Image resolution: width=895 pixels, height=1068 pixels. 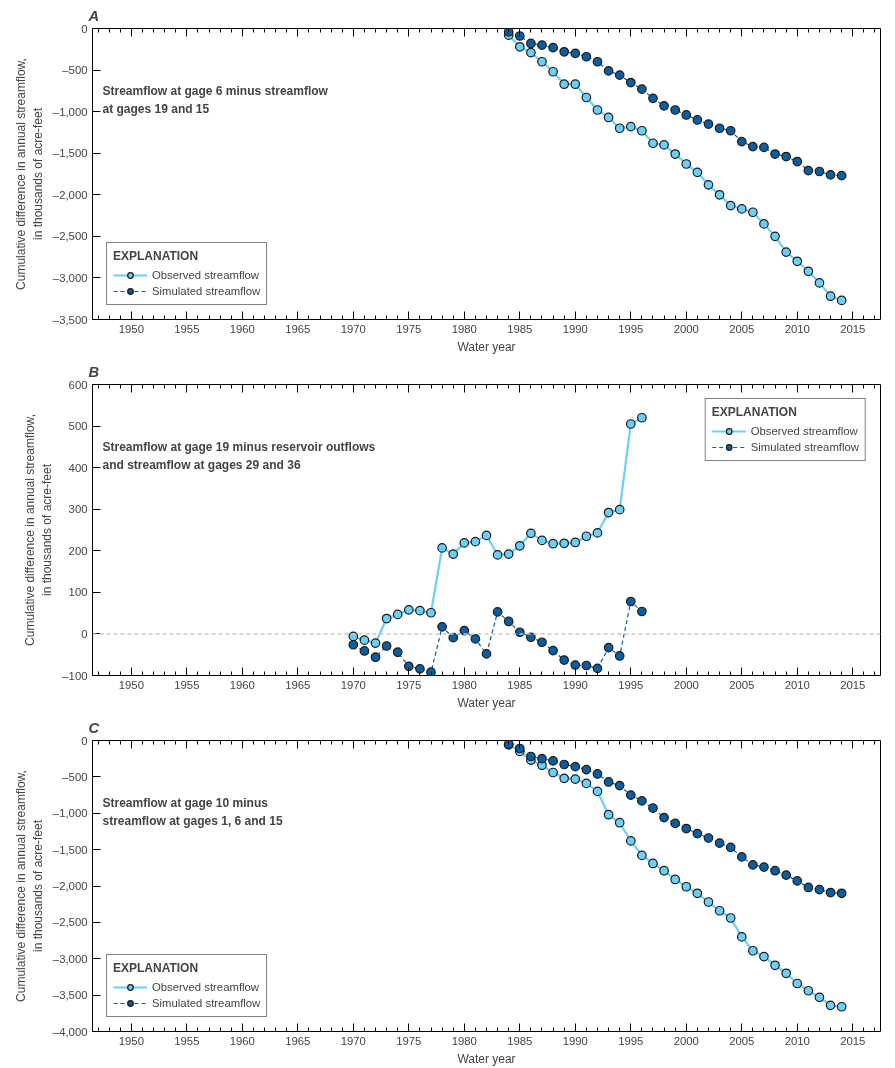 What do you see at coordinates (70, 1031) in the screenshot?
I see `y-tick-label: –4,000` at bounding box center [70, 1031].